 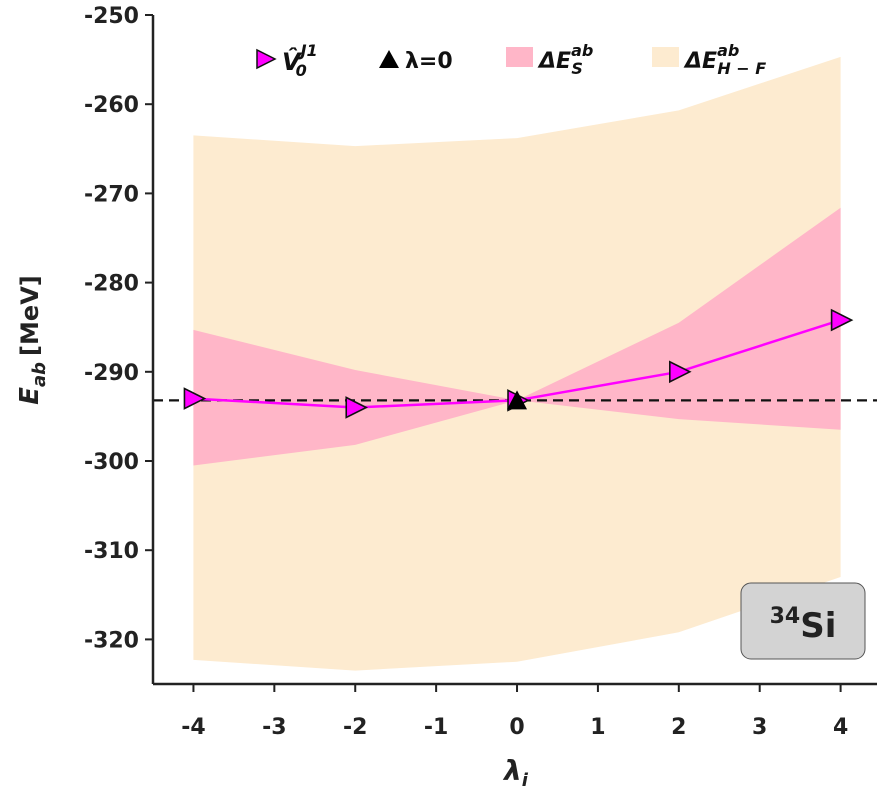 What do you see at coordinates (577, 68) in the screenshot?
I see `legend-delta-es-sub: S` at bounding box center [577, 68].